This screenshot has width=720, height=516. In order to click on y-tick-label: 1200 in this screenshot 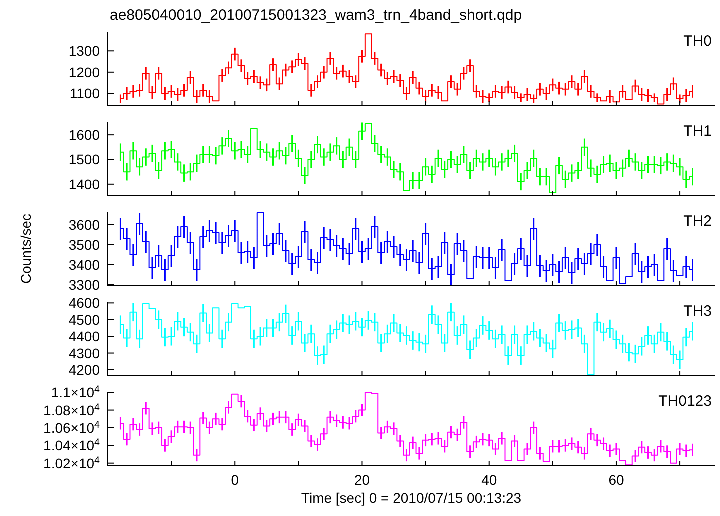, I will do `click(84, 72)`.